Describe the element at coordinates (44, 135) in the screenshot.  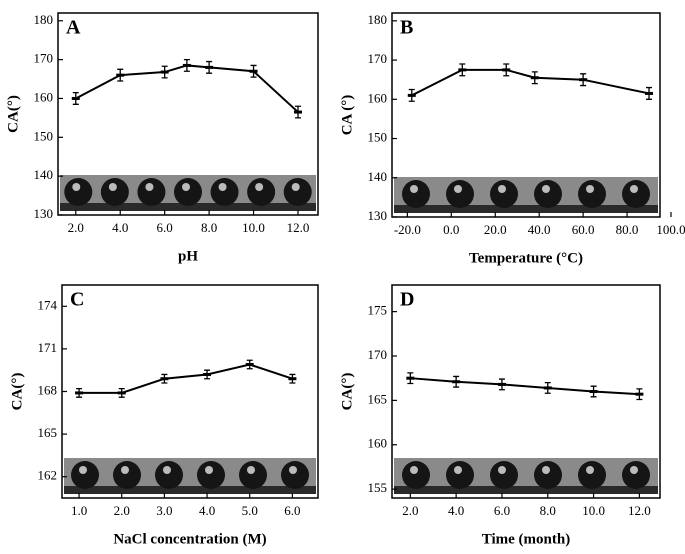
I see `y-tick-label: 150` at that location.